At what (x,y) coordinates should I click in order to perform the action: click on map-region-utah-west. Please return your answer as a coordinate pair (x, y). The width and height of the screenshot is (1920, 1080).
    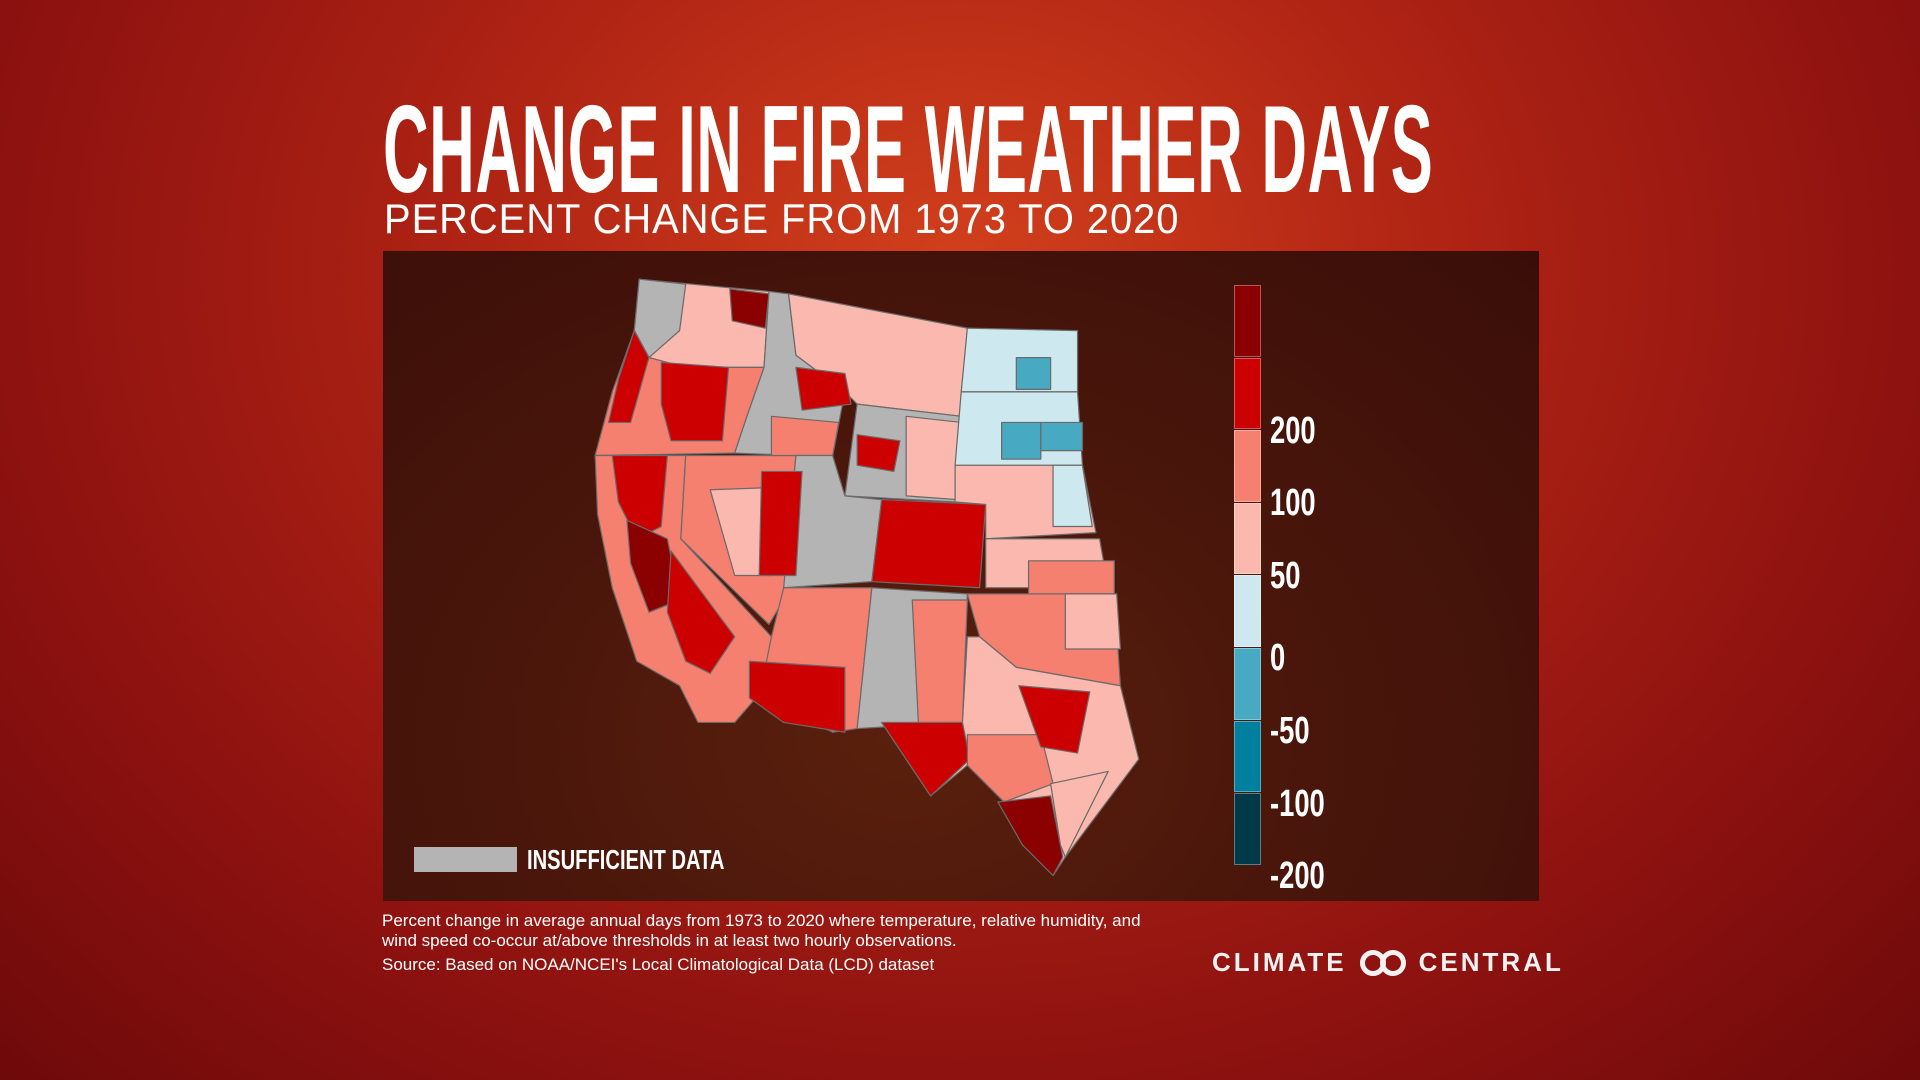
    Looking at the image, I should click on (780, 523).